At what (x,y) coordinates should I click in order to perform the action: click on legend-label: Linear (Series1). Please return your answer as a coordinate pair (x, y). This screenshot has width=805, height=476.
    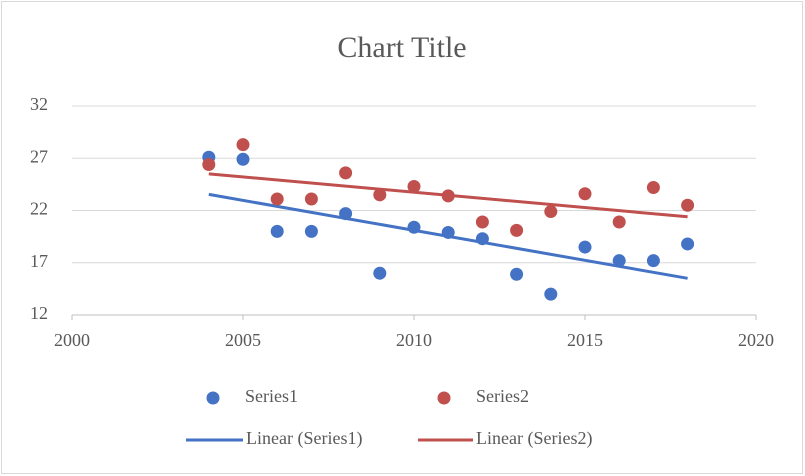
    Looking at the image, I should click on (304, 438).